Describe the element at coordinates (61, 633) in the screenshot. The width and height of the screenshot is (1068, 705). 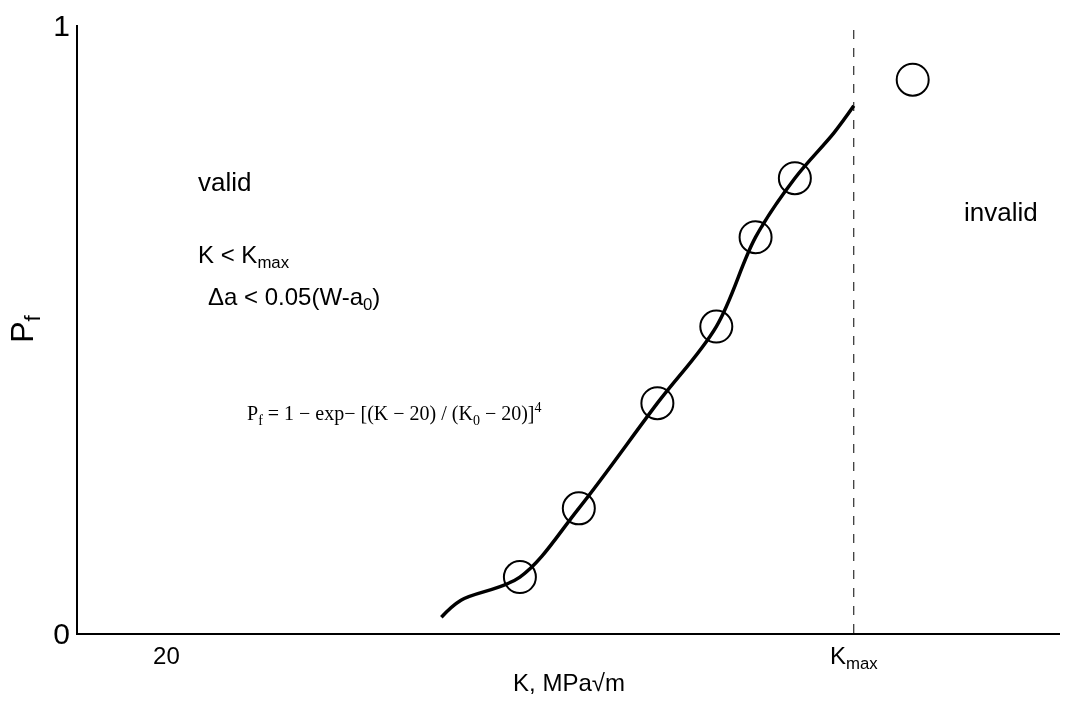
I see `y-tick-label: 0` at that location.